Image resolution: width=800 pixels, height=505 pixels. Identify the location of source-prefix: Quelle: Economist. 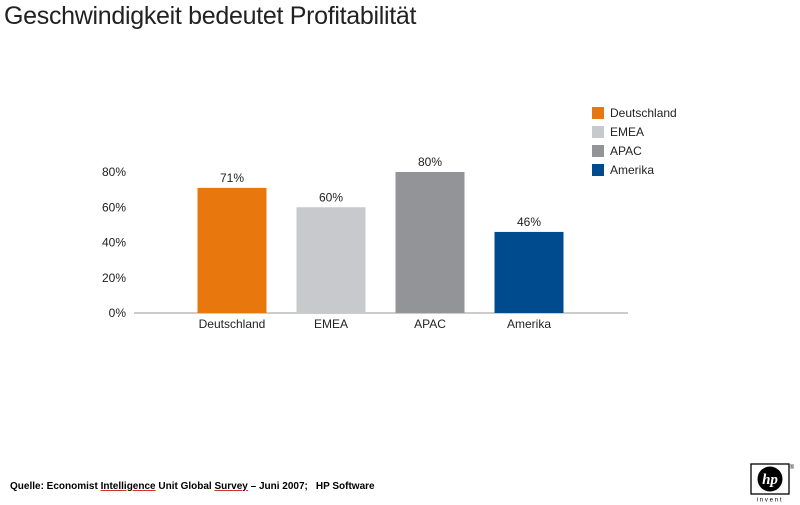
(55, 486).